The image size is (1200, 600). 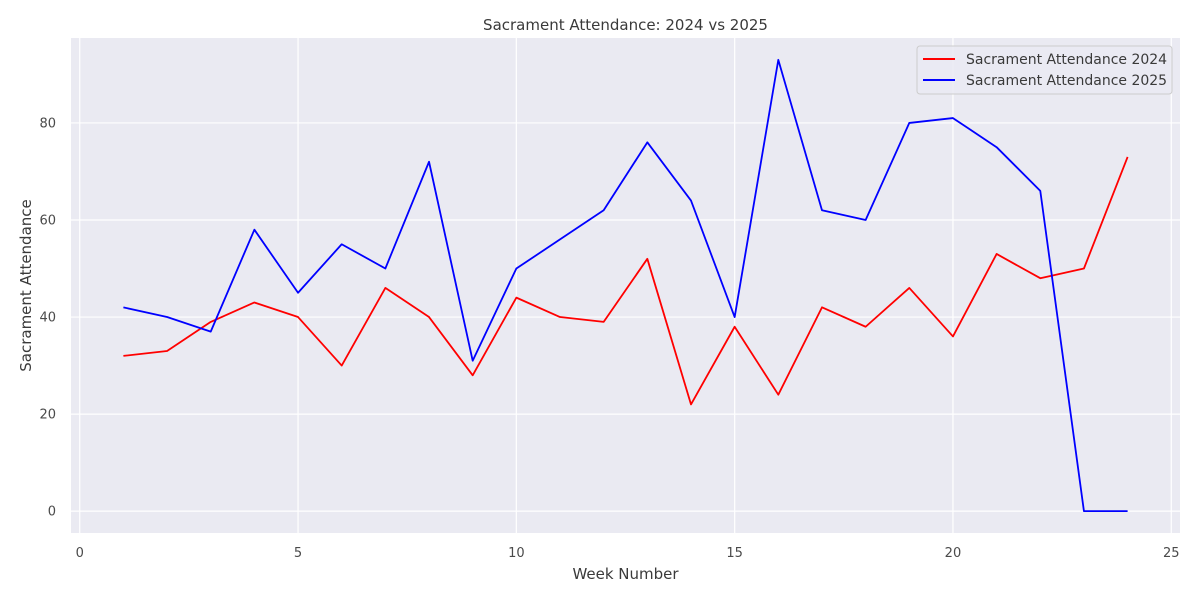 I want to click on x-axis-label: Week Number, so click(x=625, y=574).